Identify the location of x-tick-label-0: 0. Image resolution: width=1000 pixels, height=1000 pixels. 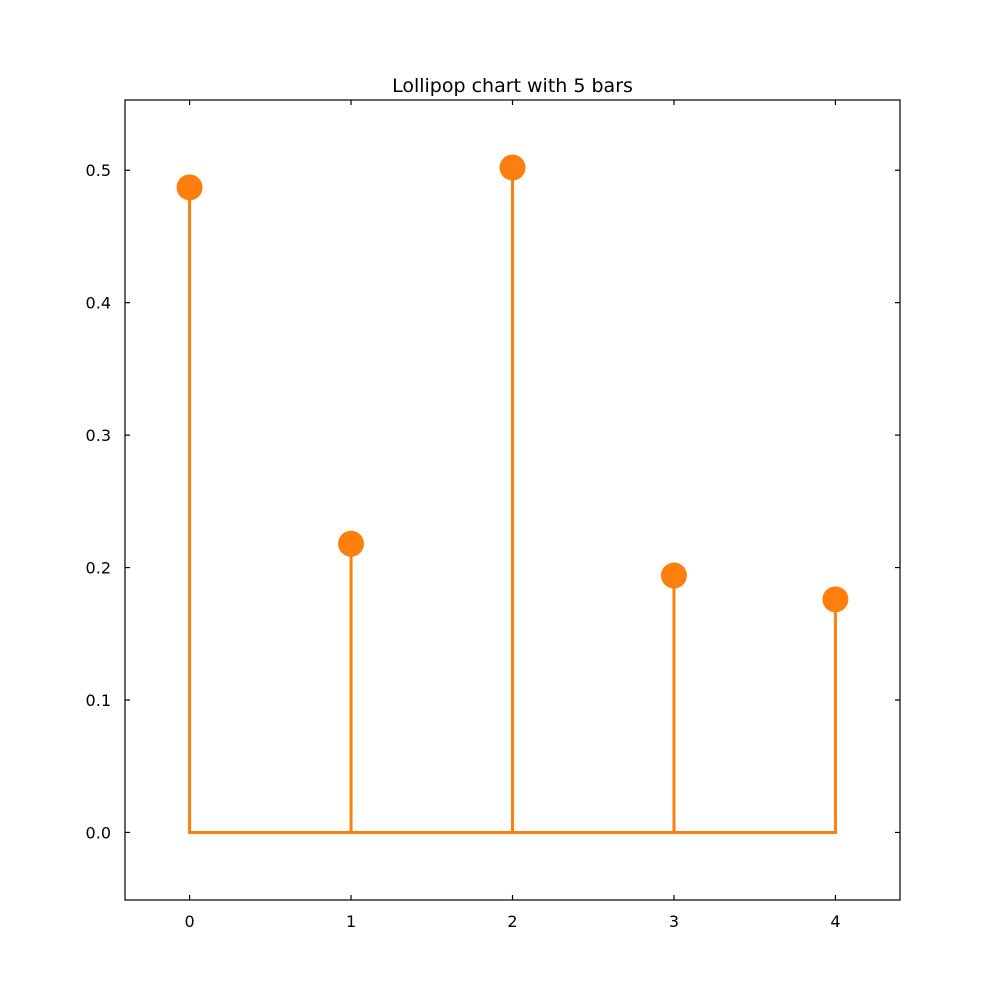
(189, 921).